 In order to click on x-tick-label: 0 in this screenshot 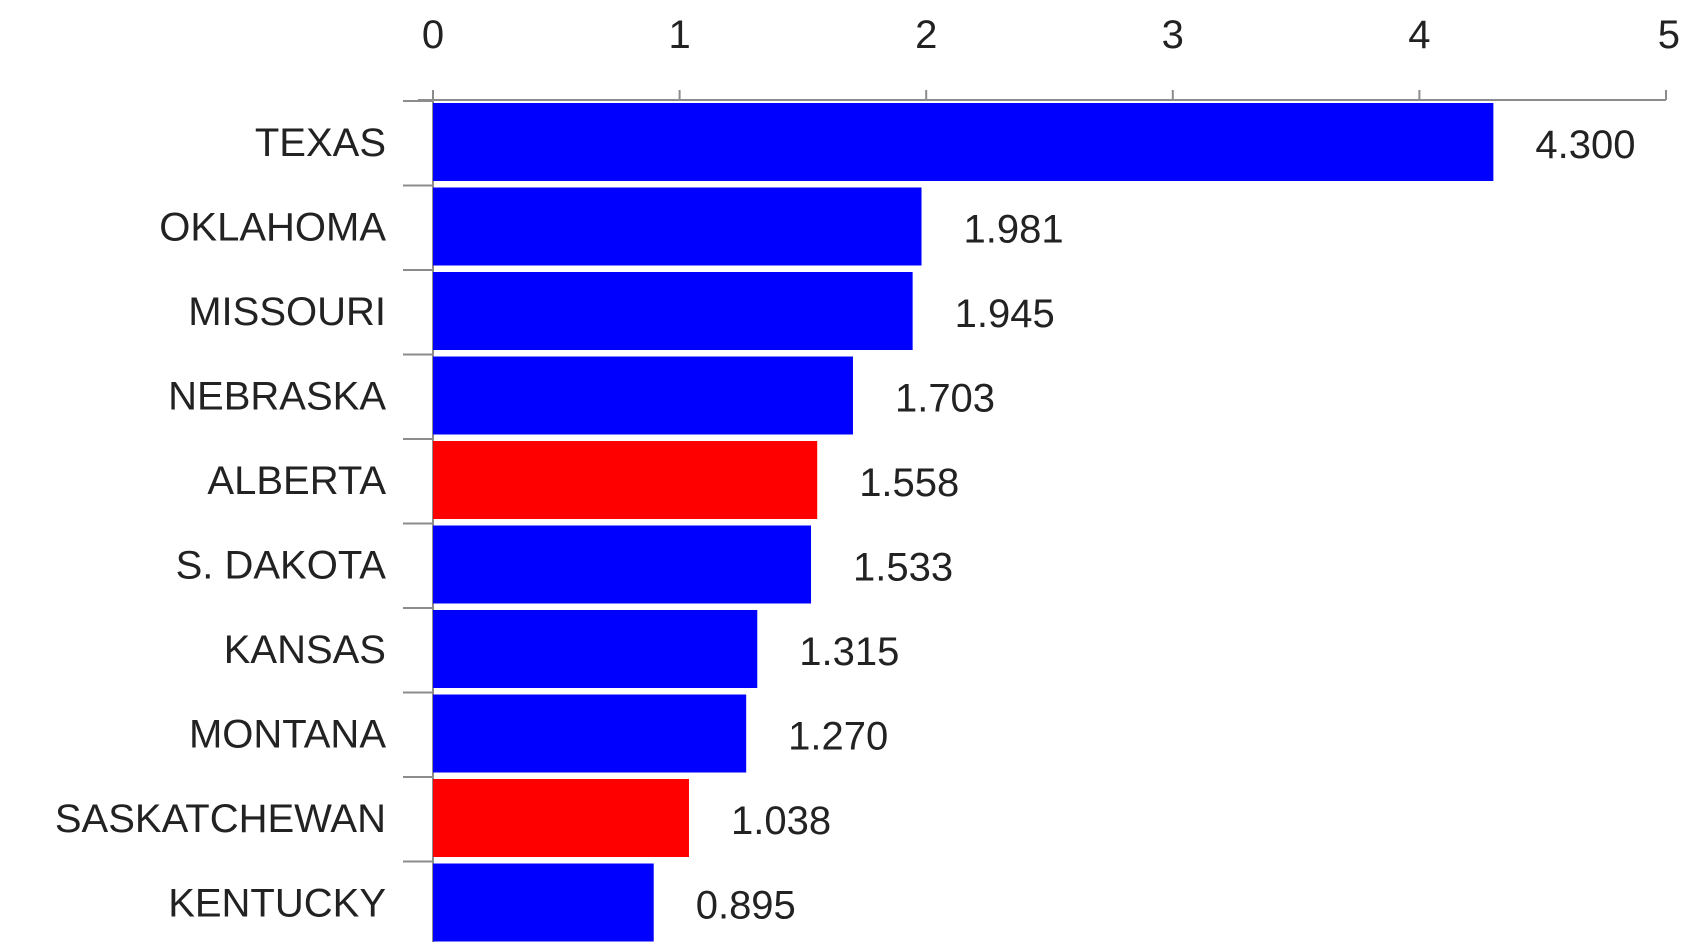, I will do `click(433, 35)`.